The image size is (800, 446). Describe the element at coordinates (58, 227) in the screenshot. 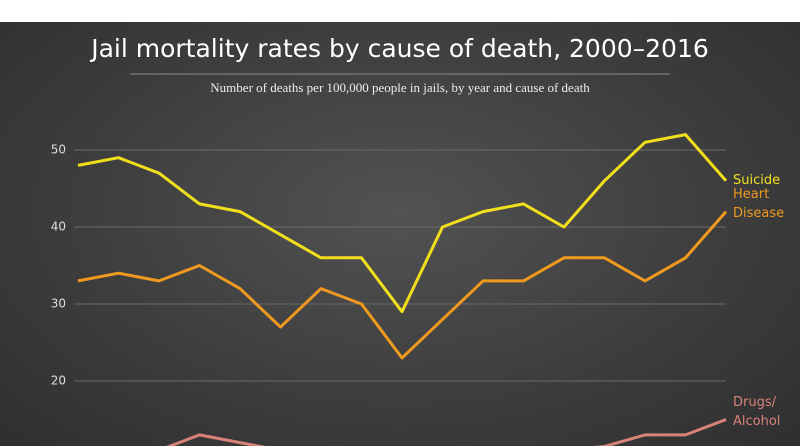

I see `y-tick-label: 40` at that location.